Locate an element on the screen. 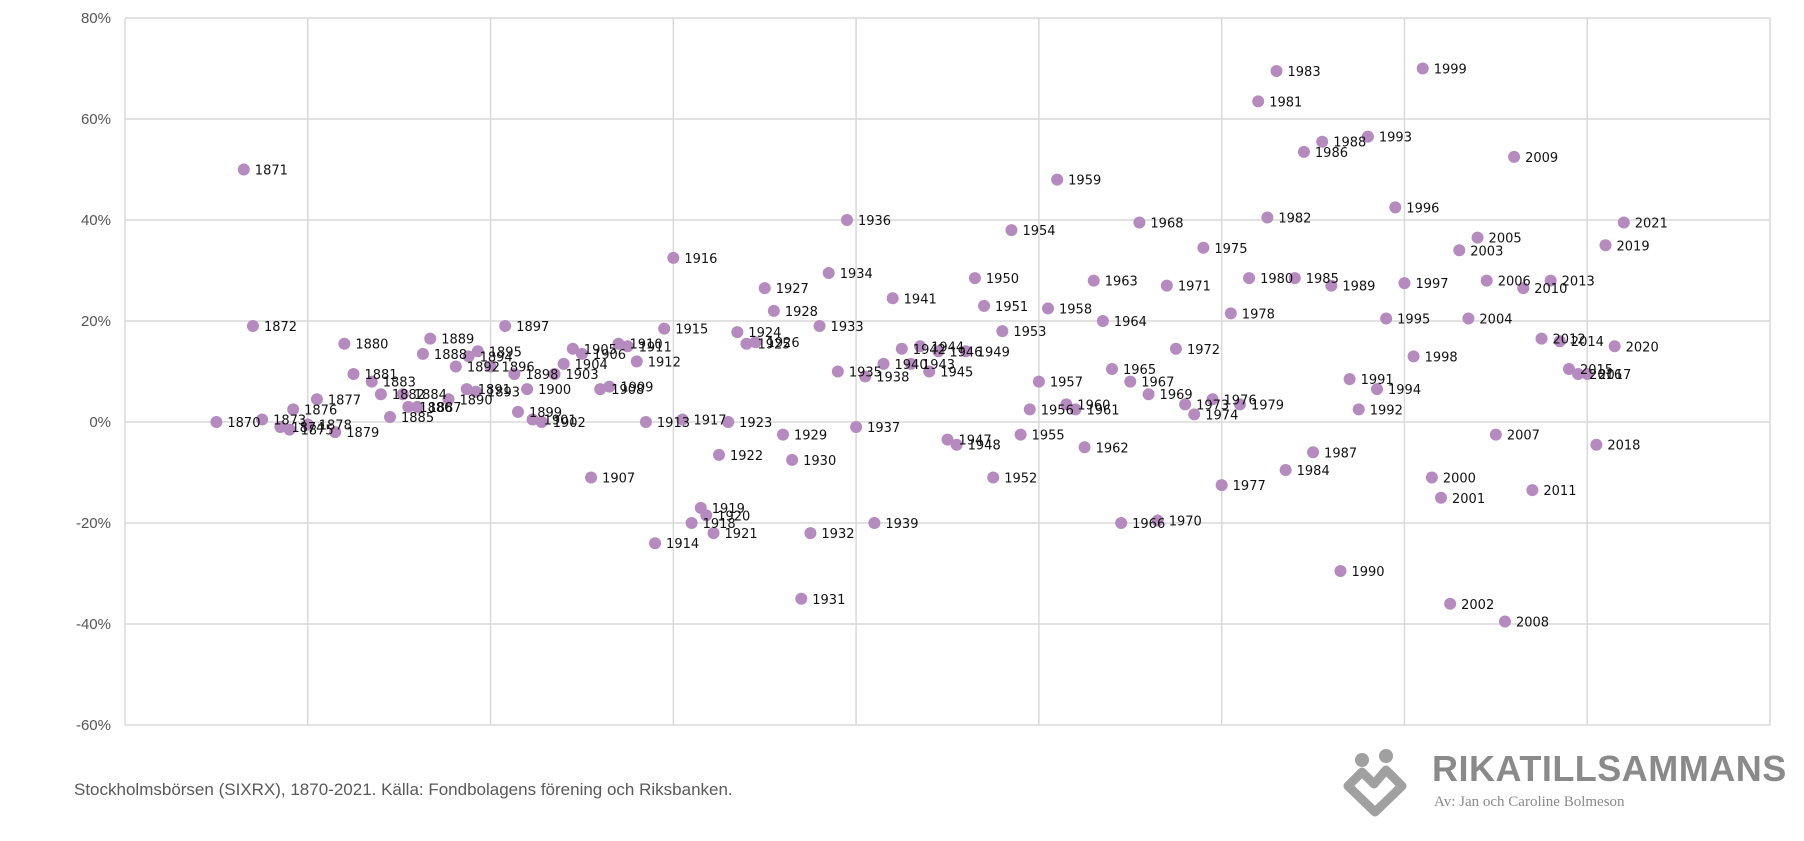 The height and width of the screenshot is (841, 1804). data-label: 1920 is located at coordinates (733, 516).